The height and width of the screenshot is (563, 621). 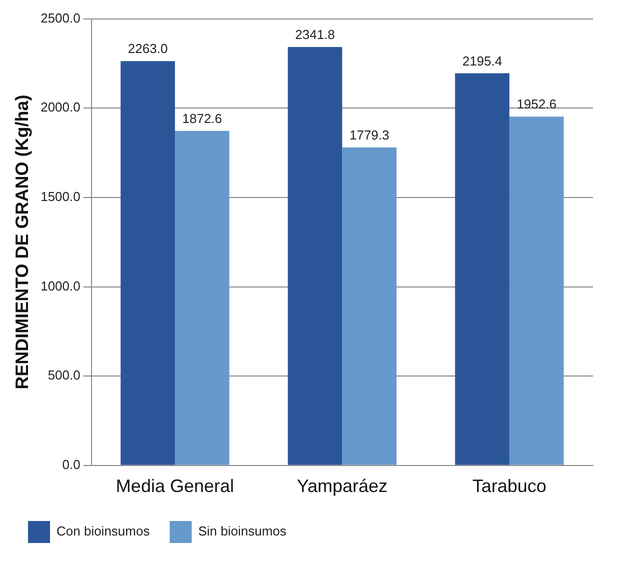 What do you see at coordinates (202, 118) in the screenshot?
I see `data-label: 1872.6` at bounding box center [202, 118].